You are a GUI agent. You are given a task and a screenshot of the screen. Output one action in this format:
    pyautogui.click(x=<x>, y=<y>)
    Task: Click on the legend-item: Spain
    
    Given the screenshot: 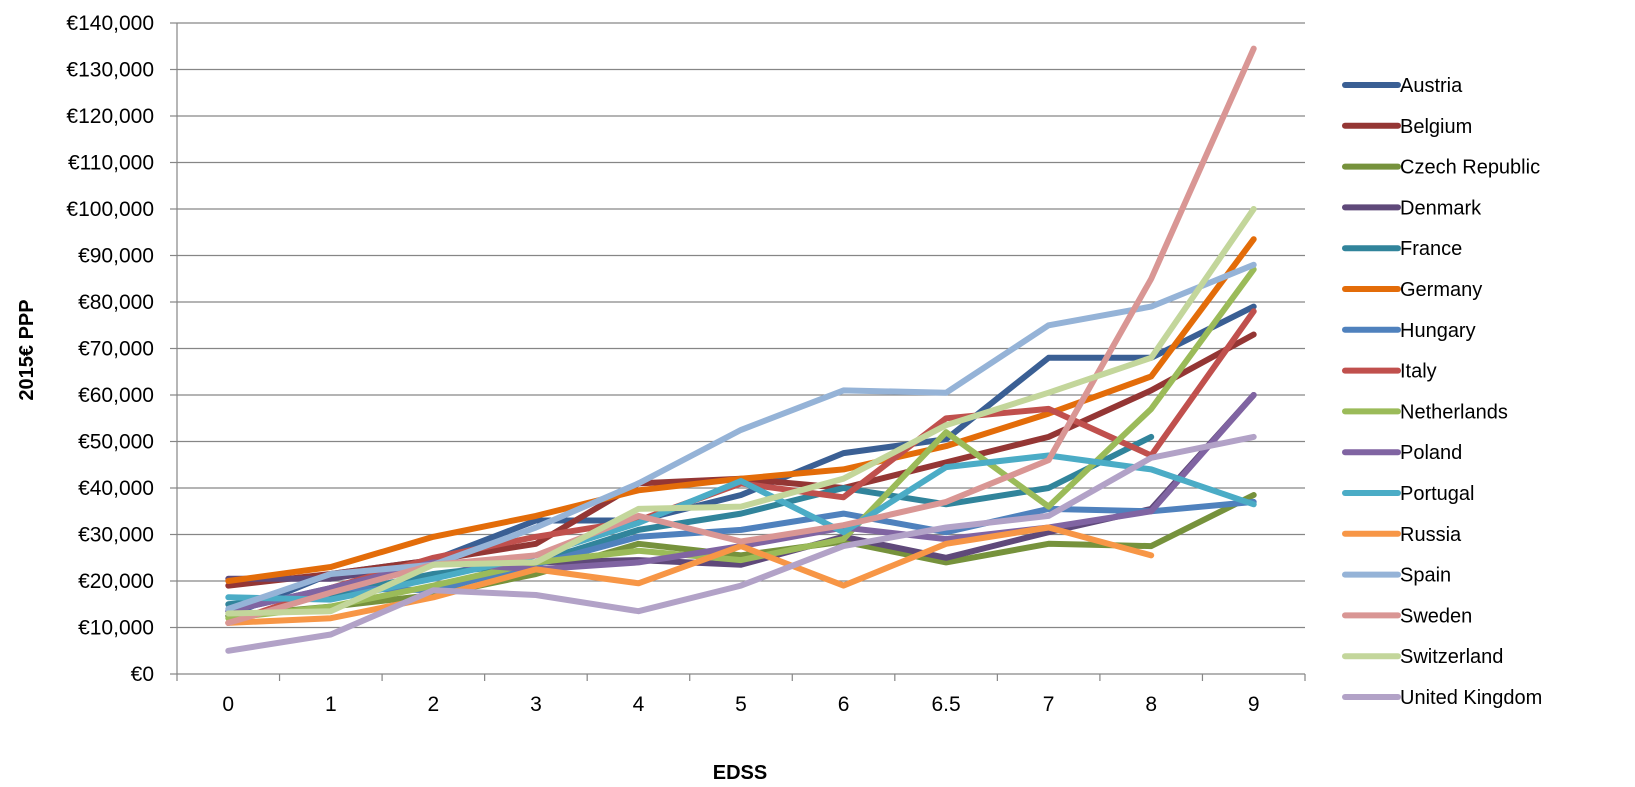 What is the action you would take?
    pyautogui.click(x=1396, y=576)
    